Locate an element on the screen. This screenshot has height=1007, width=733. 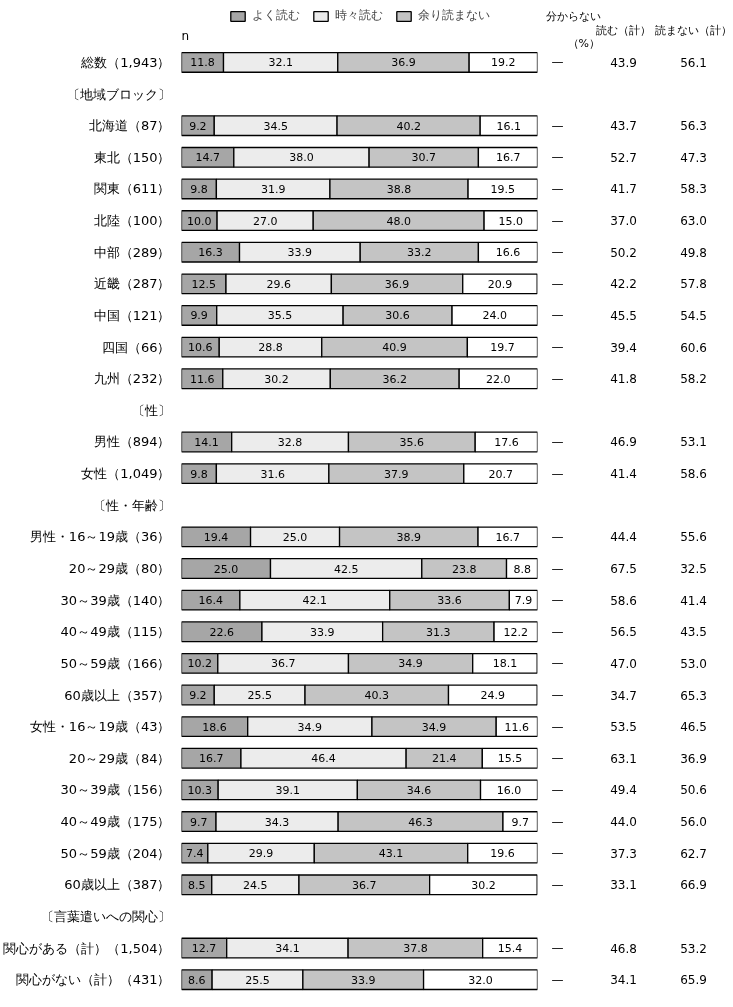
data-label: 12.7 is located at coordinates (204, 949).